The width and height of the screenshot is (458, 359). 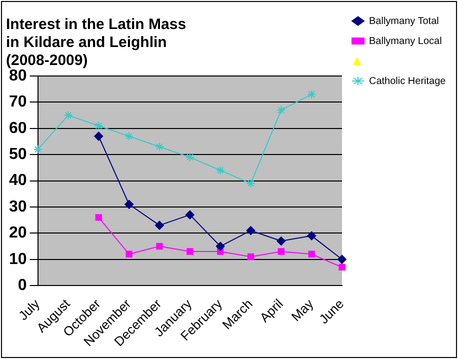 What do you see at coordinates (96, 43) in the screenshot?
I see `chart-title: Interest in the Latin Mass in Kildare and Leighlin (2008-2009)` at bounding box center [96, 43].